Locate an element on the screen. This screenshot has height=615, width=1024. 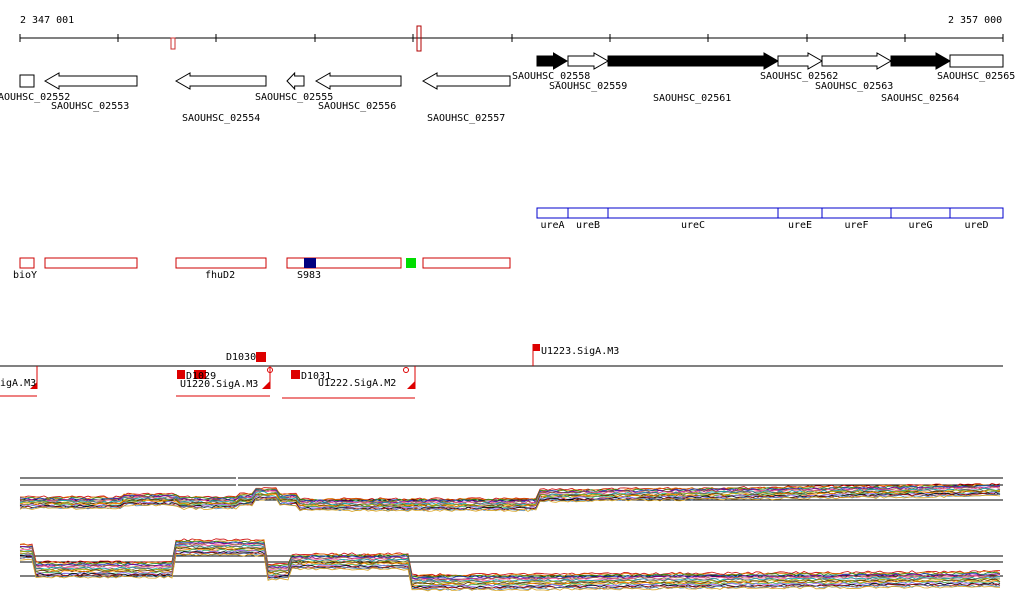
feature-label: SigA.M3 is located at coordinates (18, 383).